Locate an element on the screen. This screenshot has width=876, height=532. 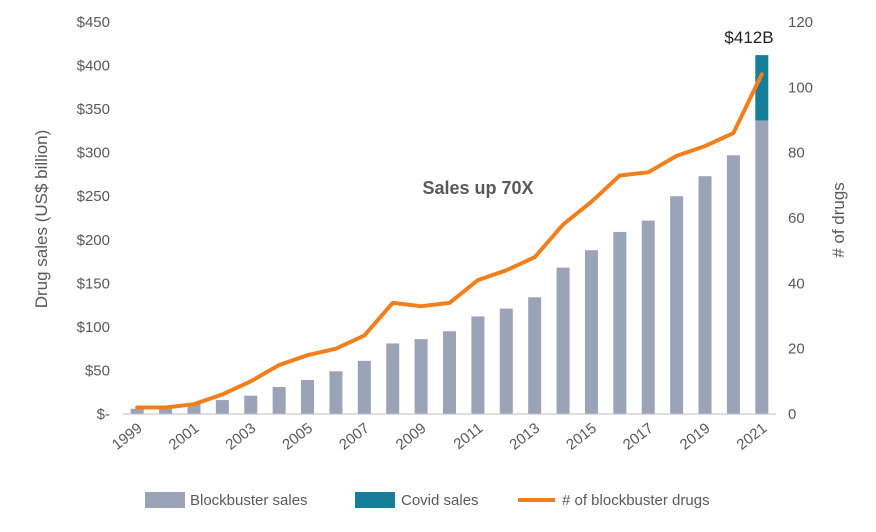
right-tick-label: 60 is located at coordinates (796, 218).